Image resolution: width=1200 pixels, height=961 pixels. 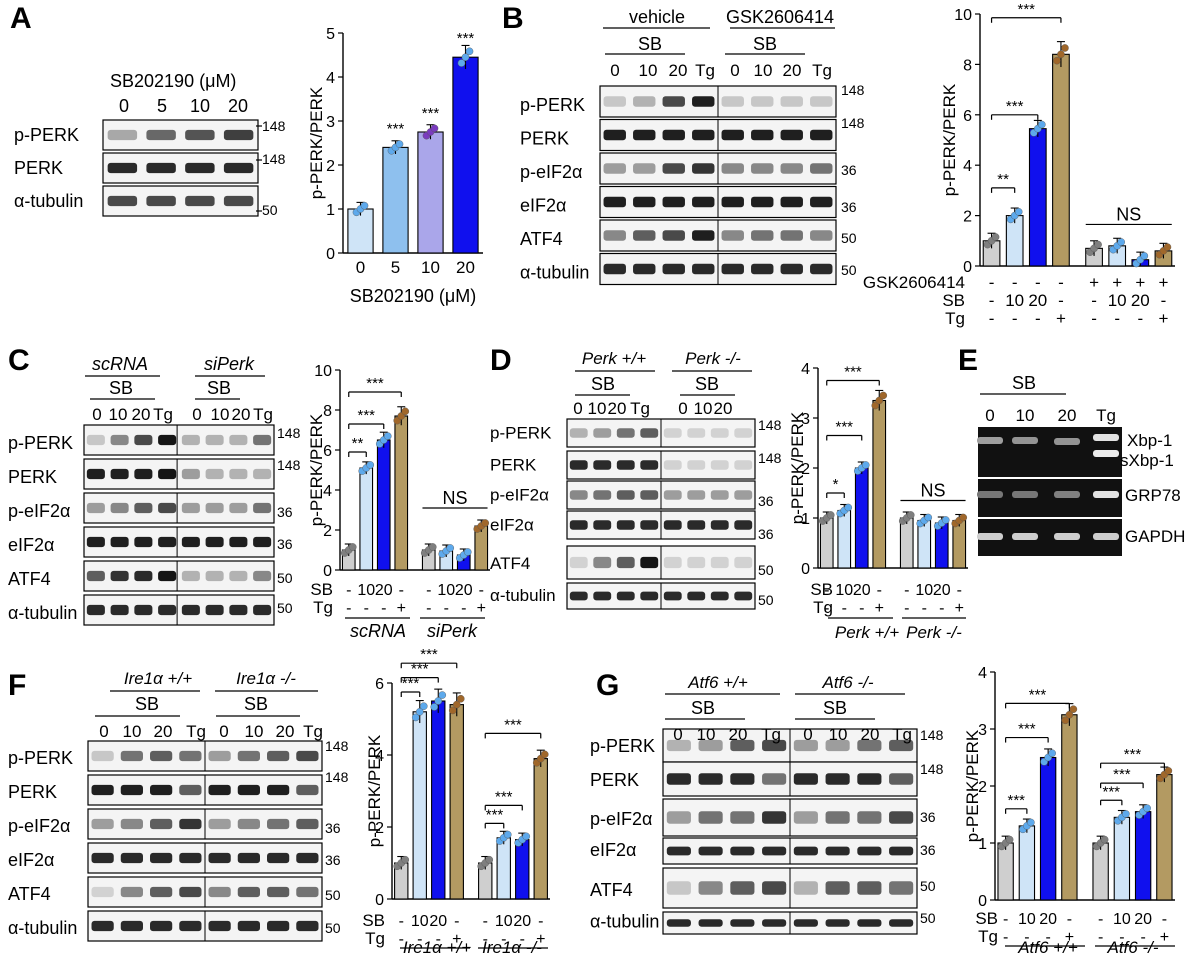 I want to click on panel-b-blot-atf4, so click(x=718, y=235).